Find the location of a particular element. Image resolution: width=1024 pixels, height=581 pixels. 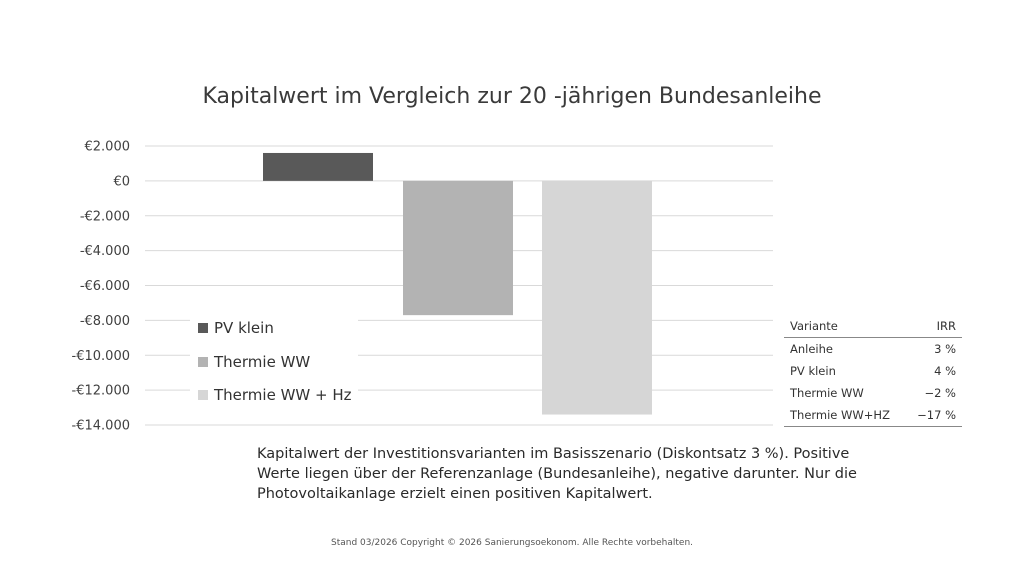

y-tick-label: -€4.000 is located at coordinates (105, 251).